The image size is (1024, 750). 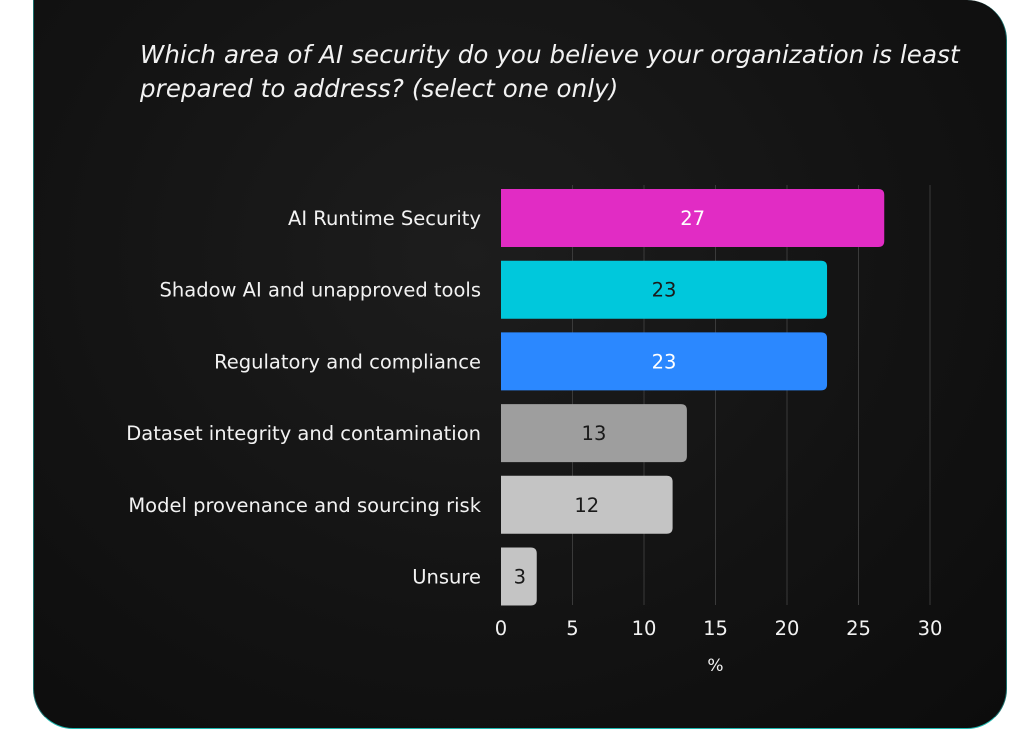 I want to click on value-label-model-provenance-and-sourcing-risk: 12, so click(x=586, y=505).